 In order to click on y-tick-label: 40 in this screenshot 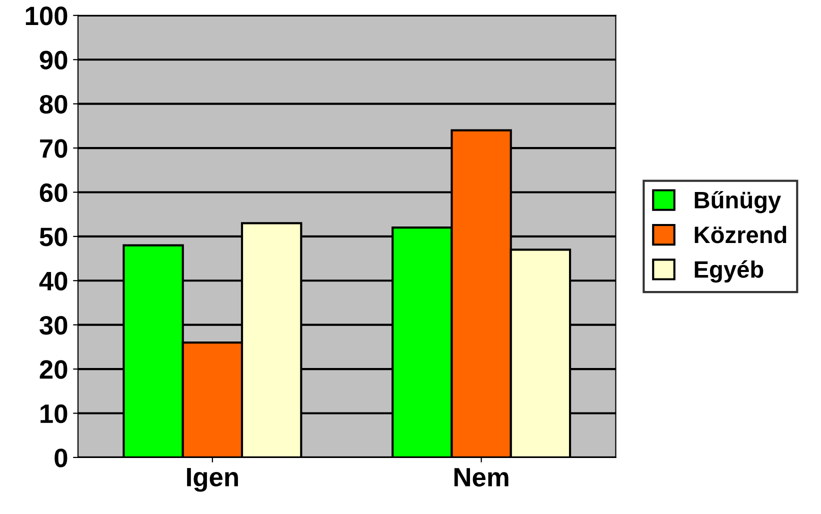, I will do `click(53, 281)`.